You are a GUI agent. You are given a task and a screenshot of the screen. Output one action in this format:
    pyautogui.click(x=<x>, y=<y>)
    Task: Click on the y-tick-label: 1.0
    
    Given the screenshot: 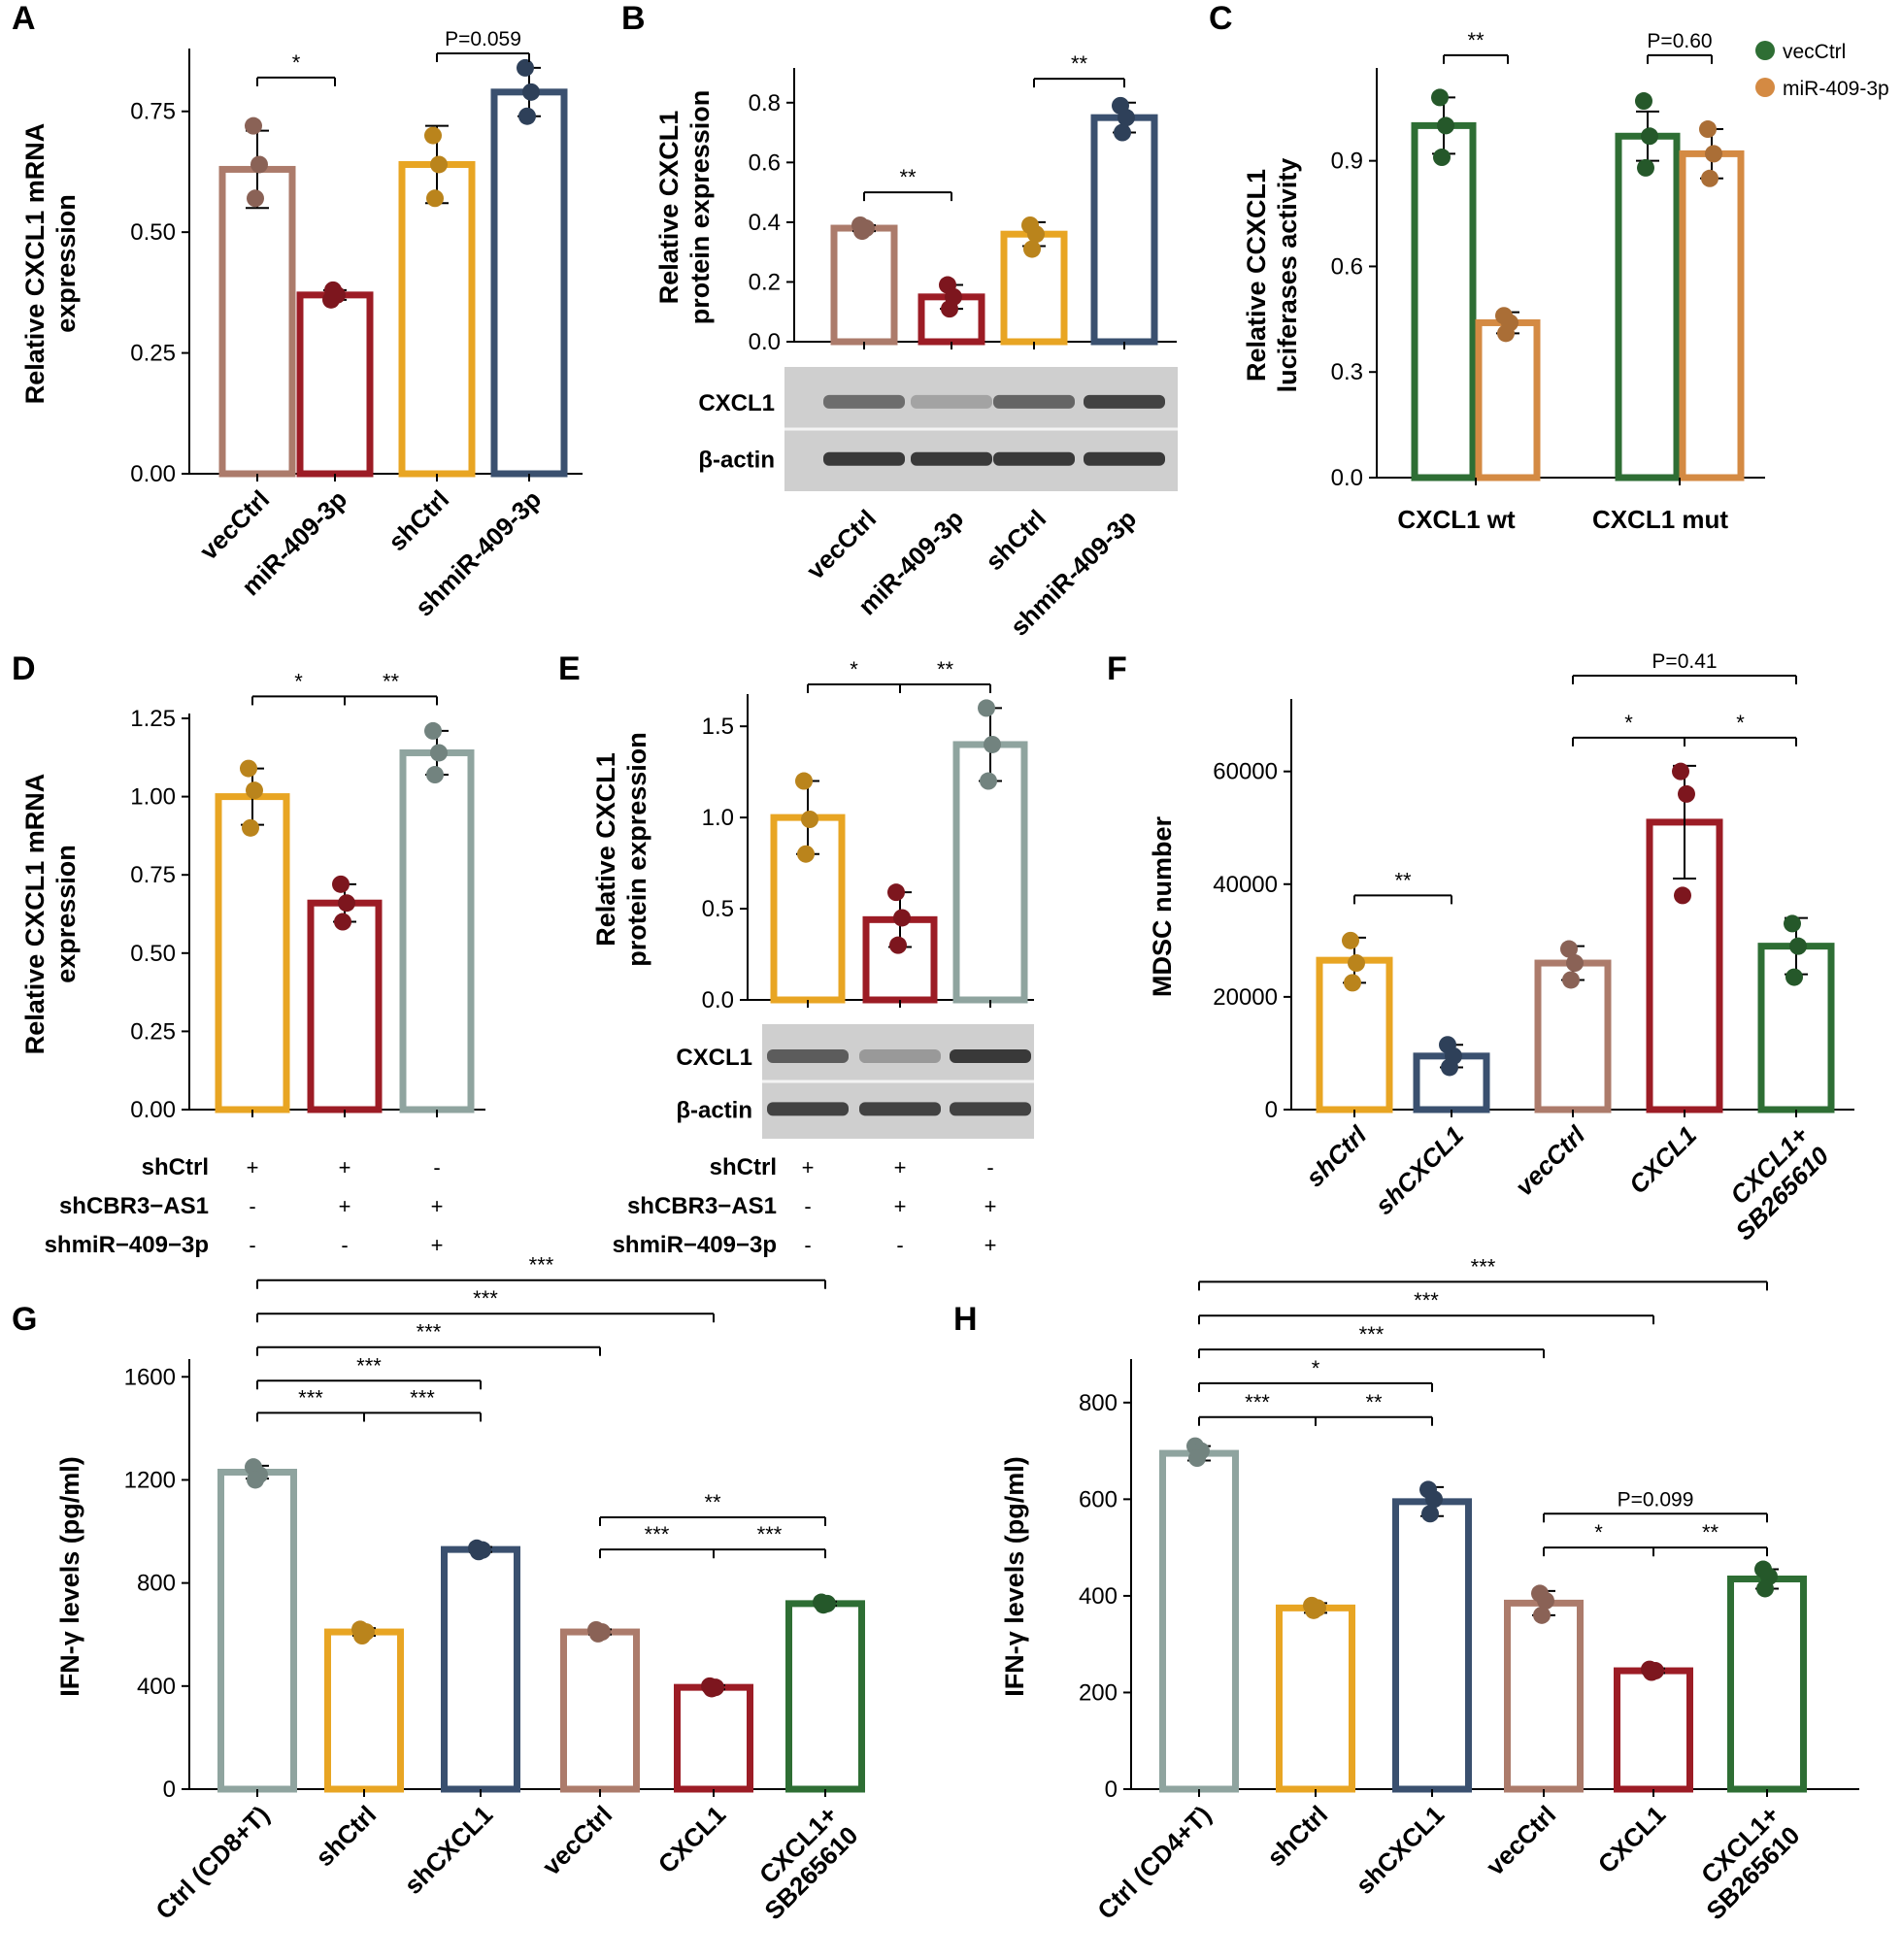 What is the action you would take?
    pyautogui.click(x=718, y=818)
    